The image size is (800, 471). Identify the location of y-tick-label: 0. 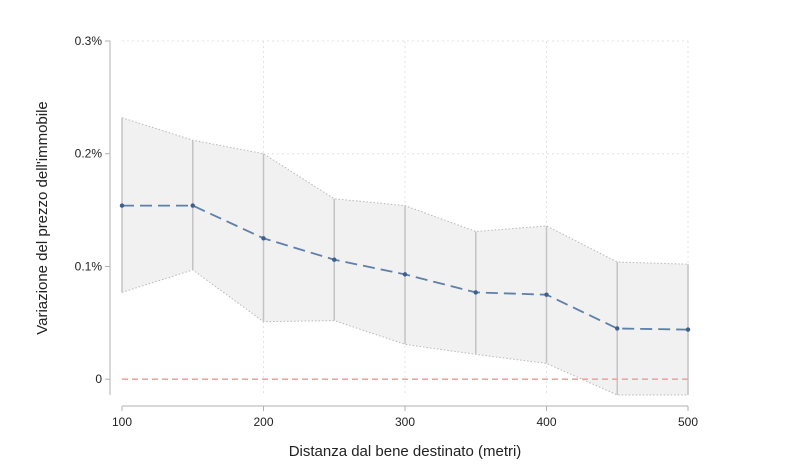
(98, 379).